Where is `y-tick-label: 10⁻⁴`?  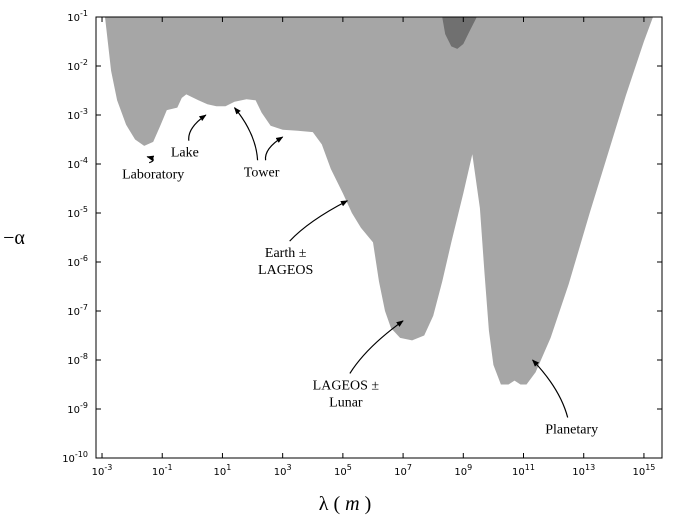 y-tick-label: 10⁻⁴ is located at coordinates (77, 163).